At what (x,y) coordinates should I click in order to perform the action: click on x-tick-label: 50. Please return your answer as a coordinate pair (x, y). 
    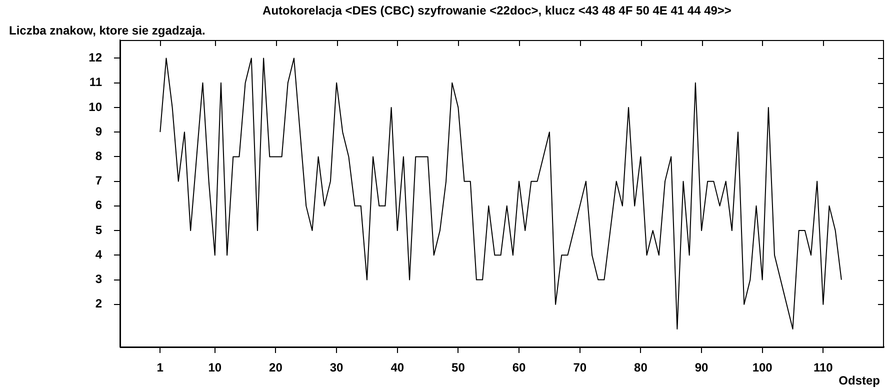
    Looking at the image, I should click on (459, 367).